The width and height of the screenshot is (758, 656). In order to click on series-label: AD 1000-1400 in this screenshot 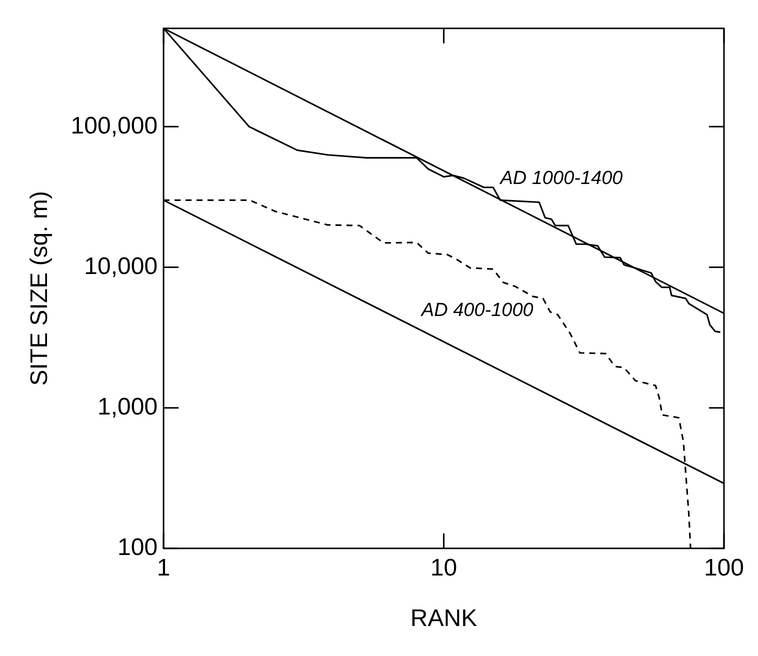, I will do `click(561, 178)`.